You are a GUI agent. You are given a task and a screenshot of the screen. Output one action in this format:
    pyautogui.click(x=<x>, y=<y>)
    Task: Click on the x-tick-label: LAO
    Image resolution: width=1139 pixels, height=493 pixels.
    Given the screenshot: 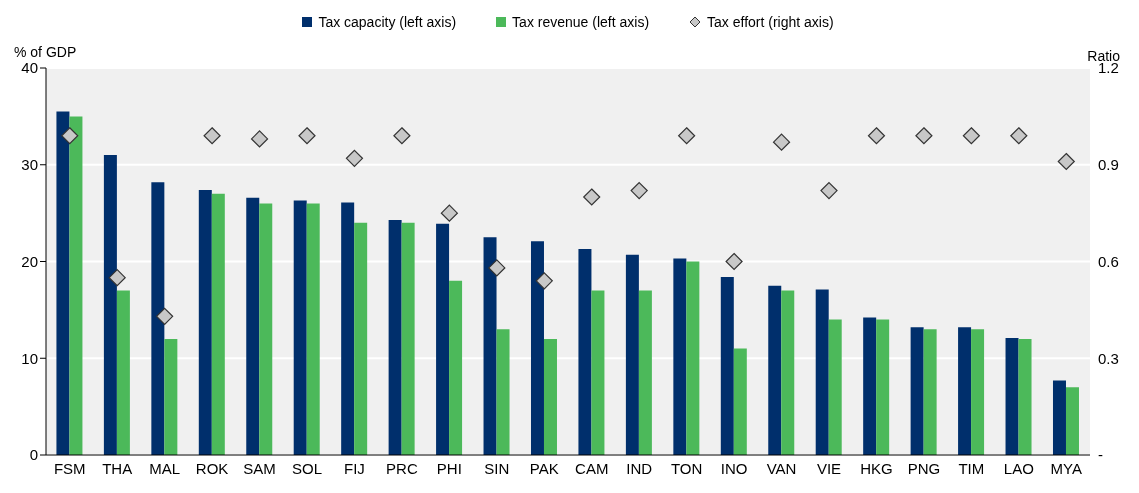 What is the action you would take?
    pyautogui.click(x=1018, y=468)
    